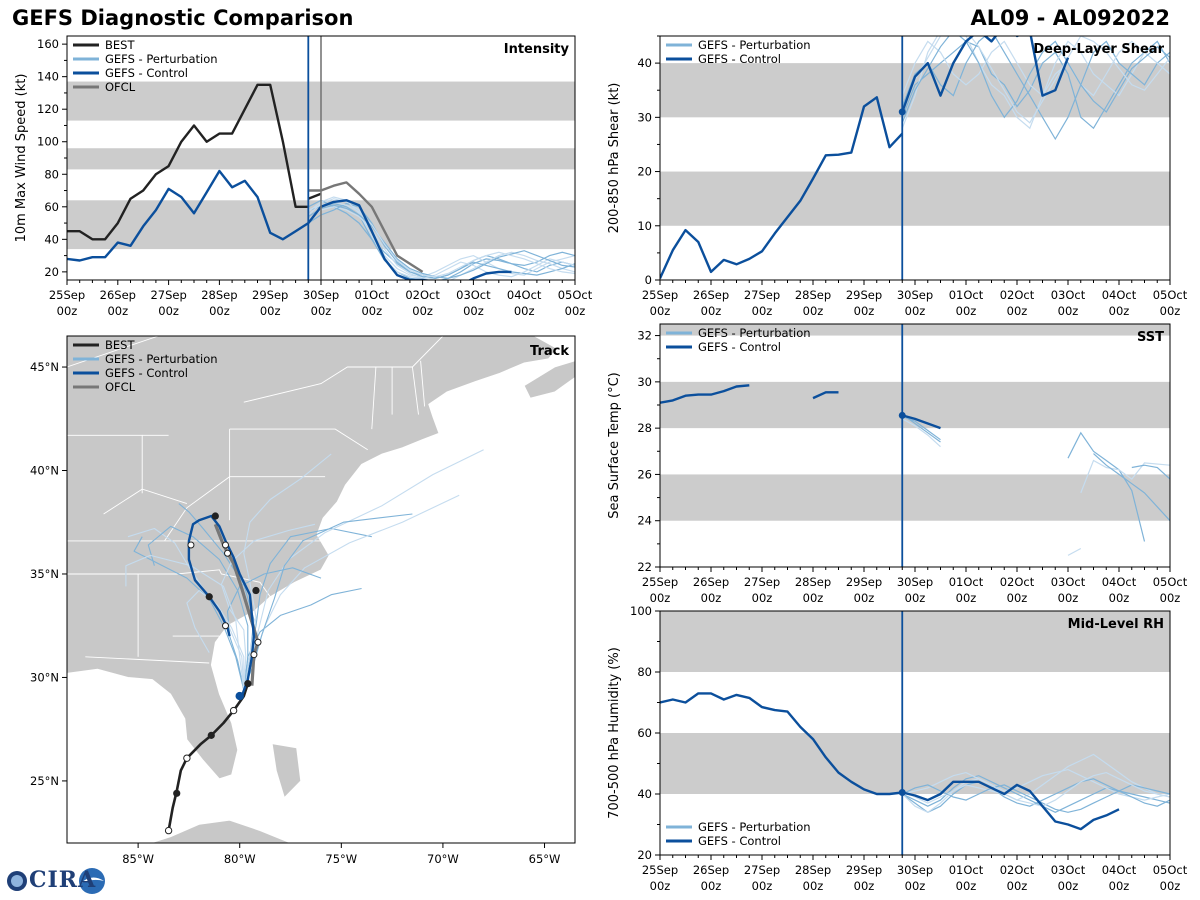  I want to click on panel-title: Mid-Level RH, so click(1116, 624).